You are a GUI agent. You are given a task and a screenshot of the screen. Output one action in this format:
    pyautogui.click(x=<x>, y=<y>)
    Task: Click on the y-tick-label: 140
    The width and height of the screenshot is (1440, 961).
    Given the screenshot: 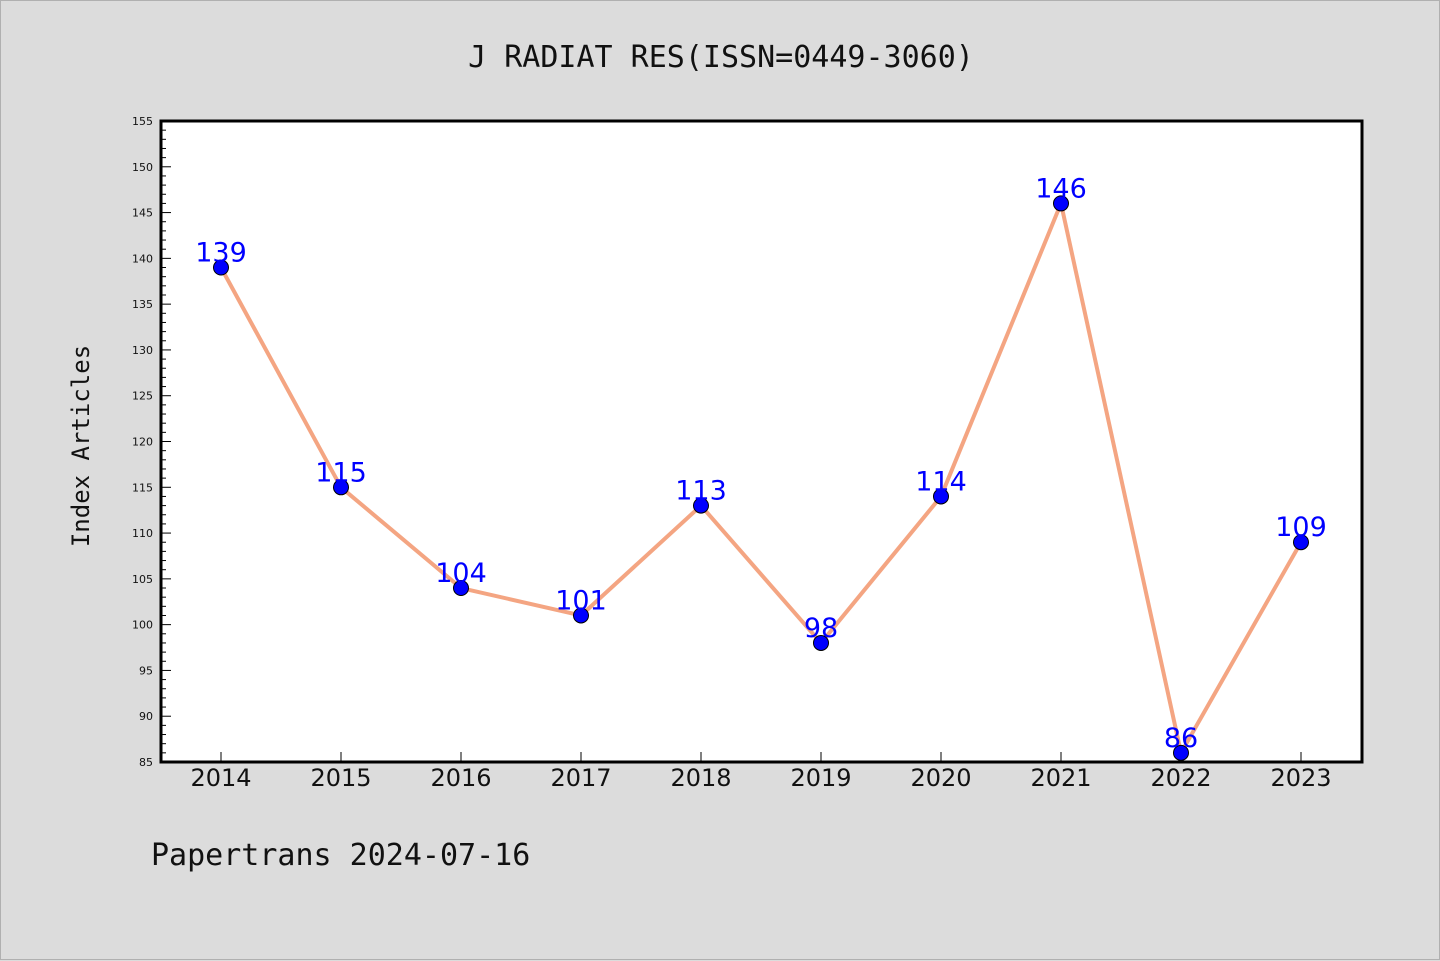 What is the action you would take?
    pyautogui.click(x=142, y=258)
    